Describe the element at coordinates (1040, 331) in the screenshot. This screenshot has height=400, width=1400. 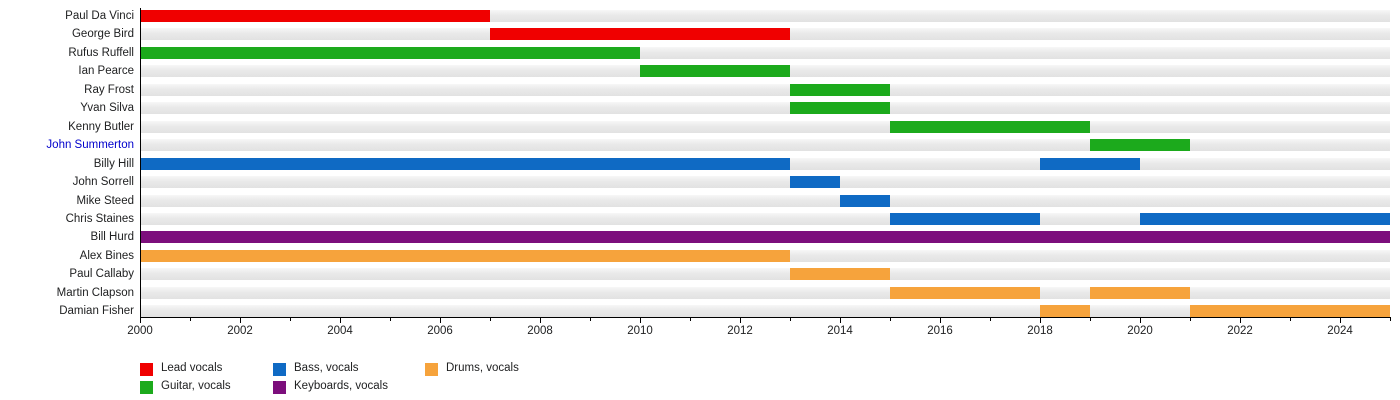
I see `year-label-2018: 2018` at that location.